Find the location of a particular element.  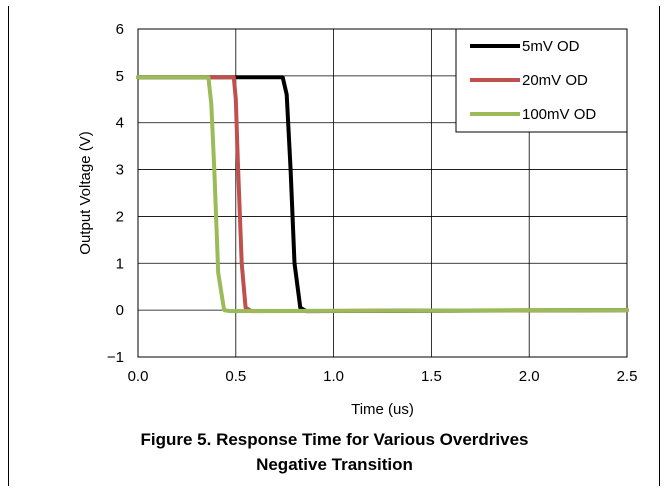

y-tick-label: 0 is located at coordinates (120, 310).